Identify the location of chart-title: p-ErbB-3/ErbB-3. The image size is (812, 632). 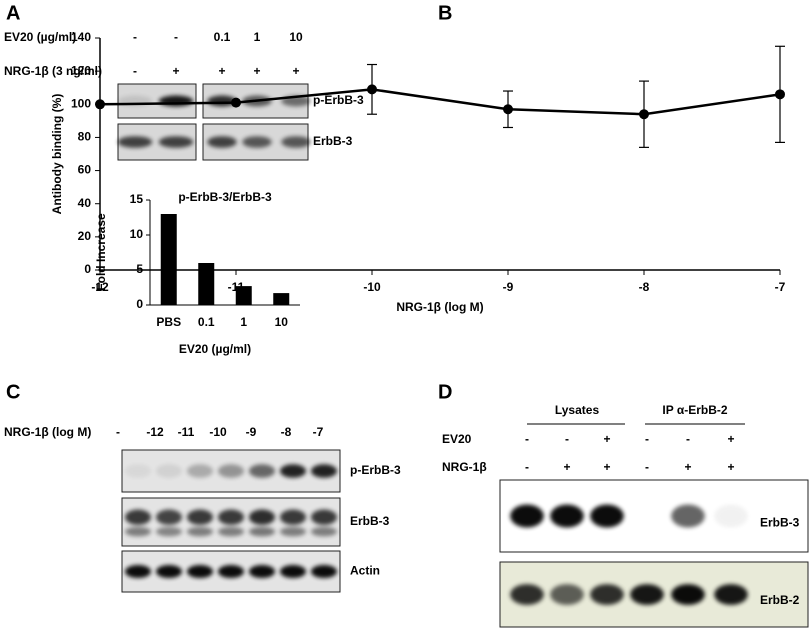
(225, 197).